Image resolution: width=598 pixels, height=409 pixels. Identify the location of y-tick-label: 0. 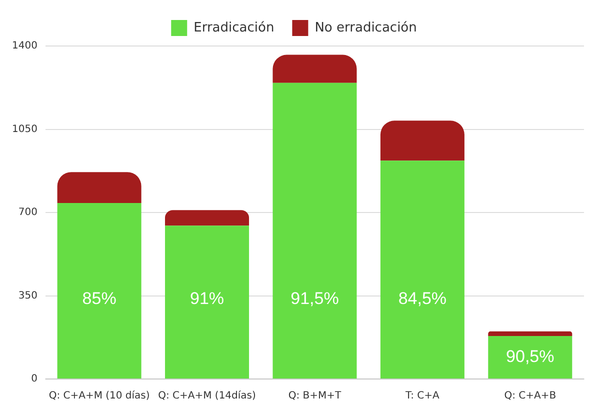
(34, 379).